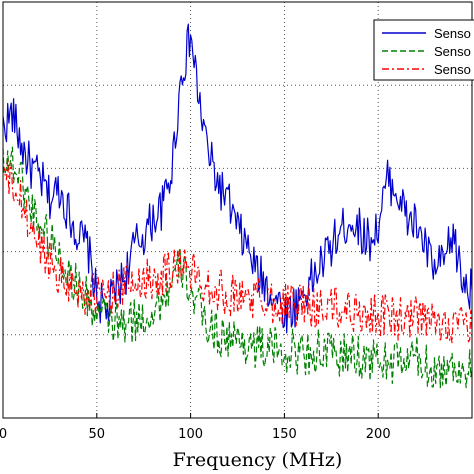 The height and width of the screenshot is (474, 474). I want to click on x-tick-label: 100, so click(190, 434).